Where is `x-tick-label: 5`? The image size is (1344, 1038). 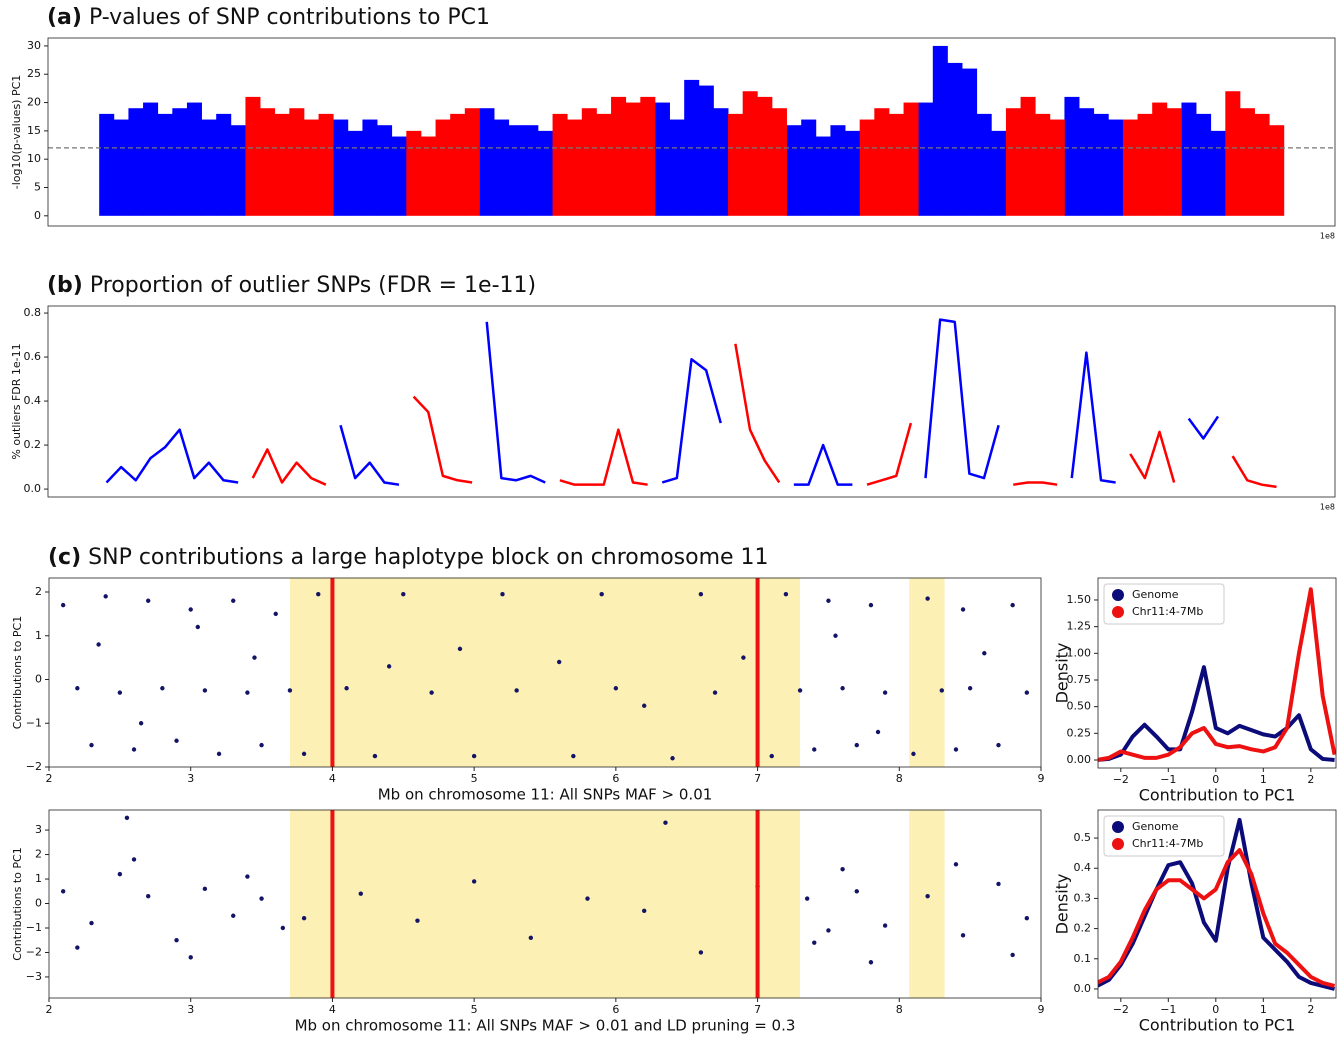
x-tick-label: 5 is located at coordinates (474, 778).